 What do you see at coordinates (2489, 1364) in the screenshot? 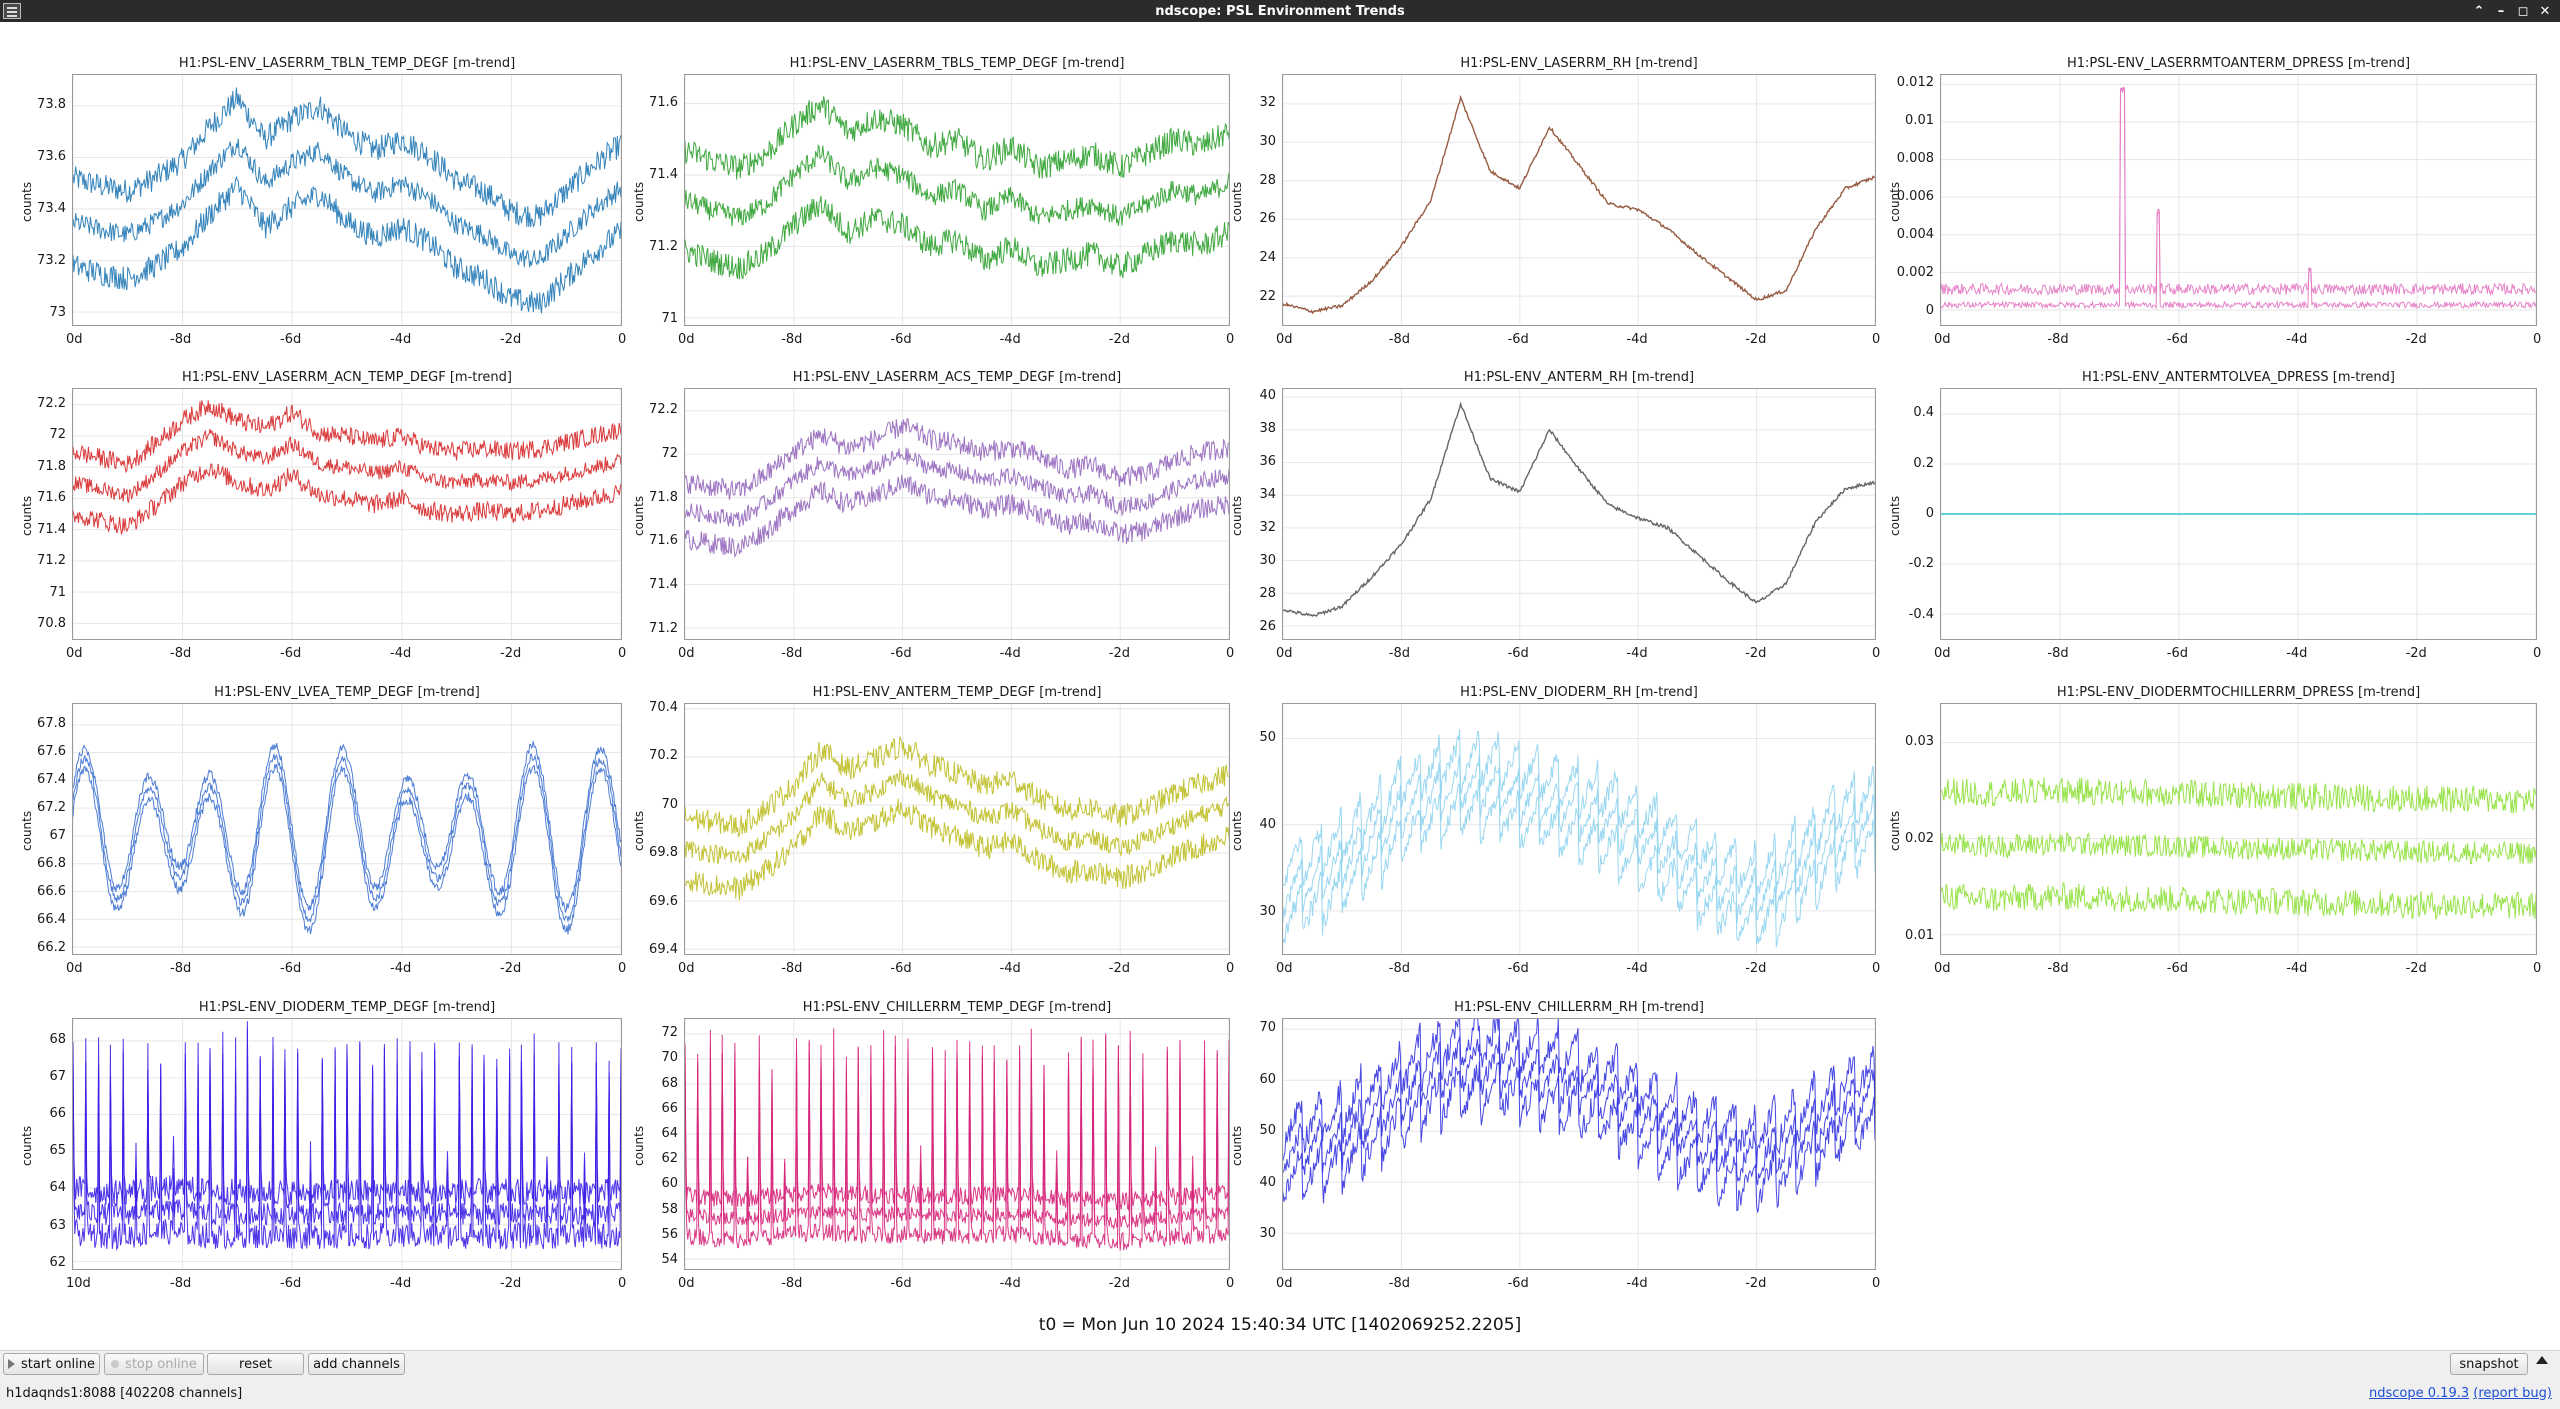
I see `snapshot-button: snapshot` at bounding box center [2489, 1364].